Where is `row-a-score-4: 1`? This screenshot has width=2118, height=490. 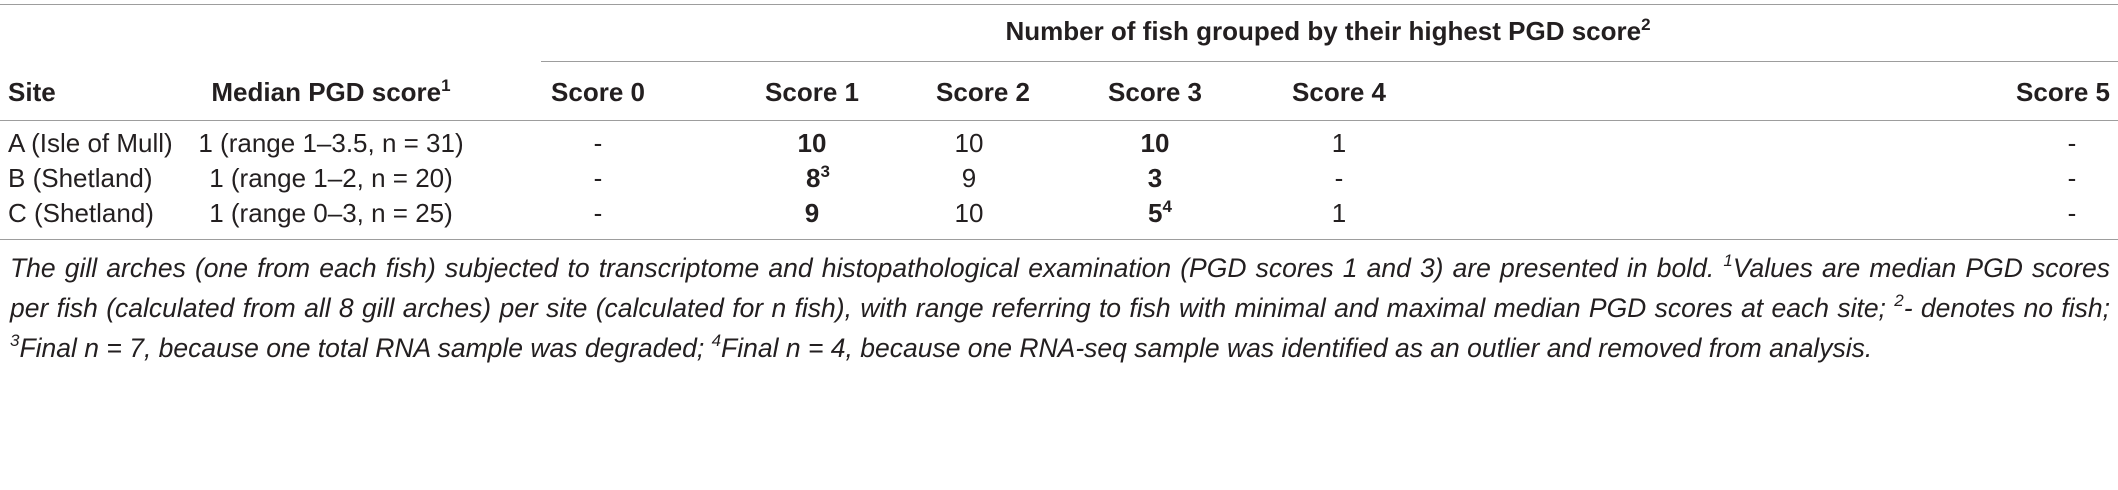 row-a-score-4: 1 is located at coordinates (1339, 143).